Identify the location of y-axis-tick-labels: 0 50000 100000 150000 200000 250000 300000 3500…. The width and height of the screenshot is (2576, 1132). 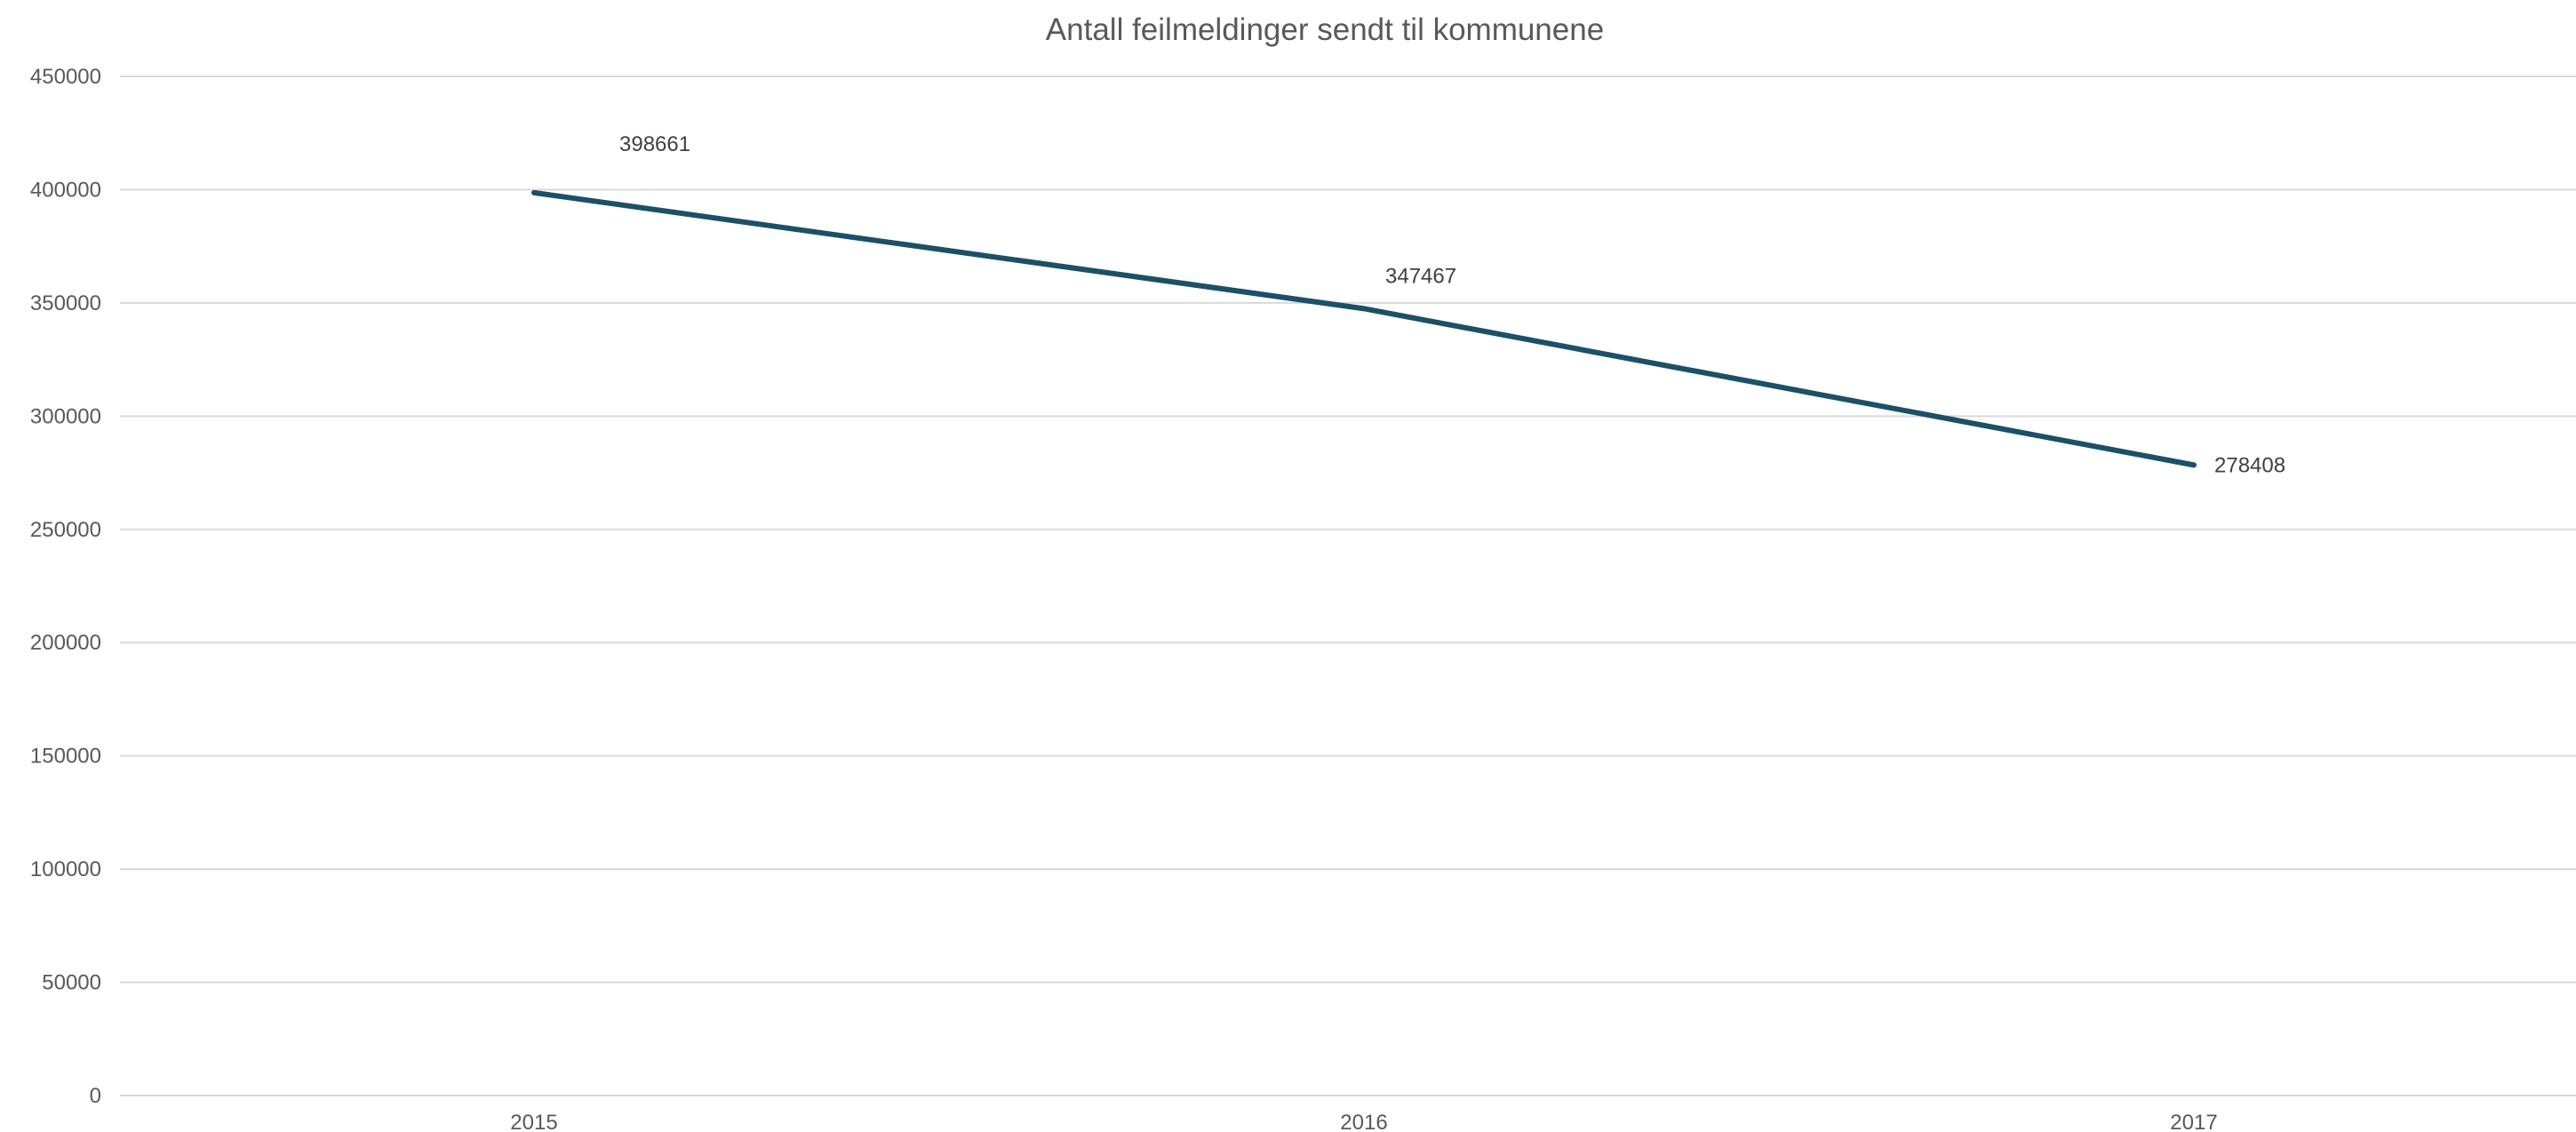
(65, 586).